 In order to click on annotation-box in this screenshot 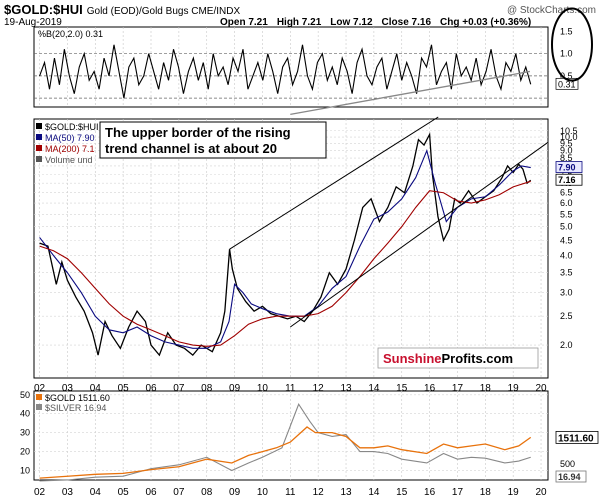, I will do `click(213, 140)`.